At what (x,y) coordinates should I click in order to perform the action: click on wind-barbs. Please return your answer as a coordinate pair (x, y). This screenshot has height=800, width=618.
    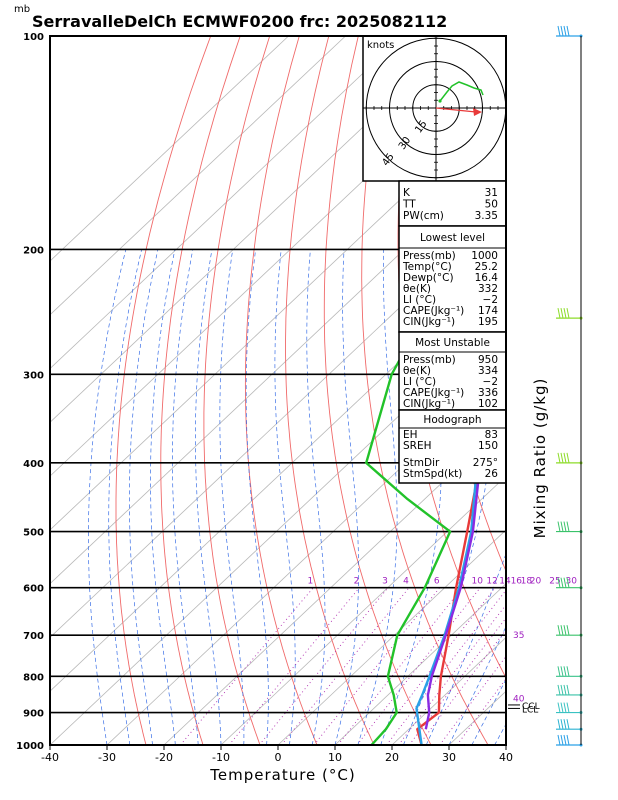
    Looking at the image, I should click on (569, 386).